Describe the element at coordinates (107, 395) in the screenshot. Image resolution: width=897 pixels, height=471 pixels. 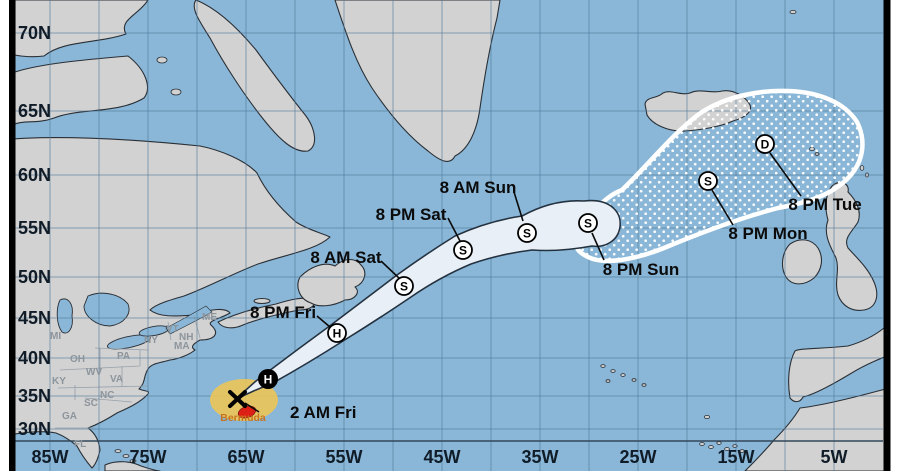
I see `state-label-nc: NC` at that location.